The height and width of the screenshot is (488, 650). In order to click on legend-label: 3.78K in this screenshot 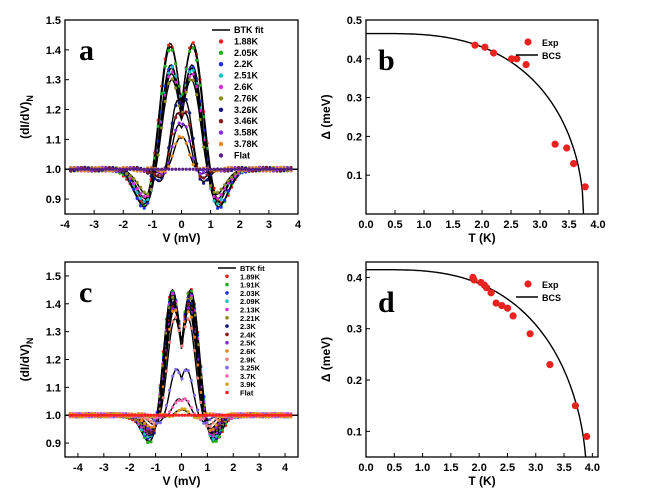, I will do `click(246, 144)`.